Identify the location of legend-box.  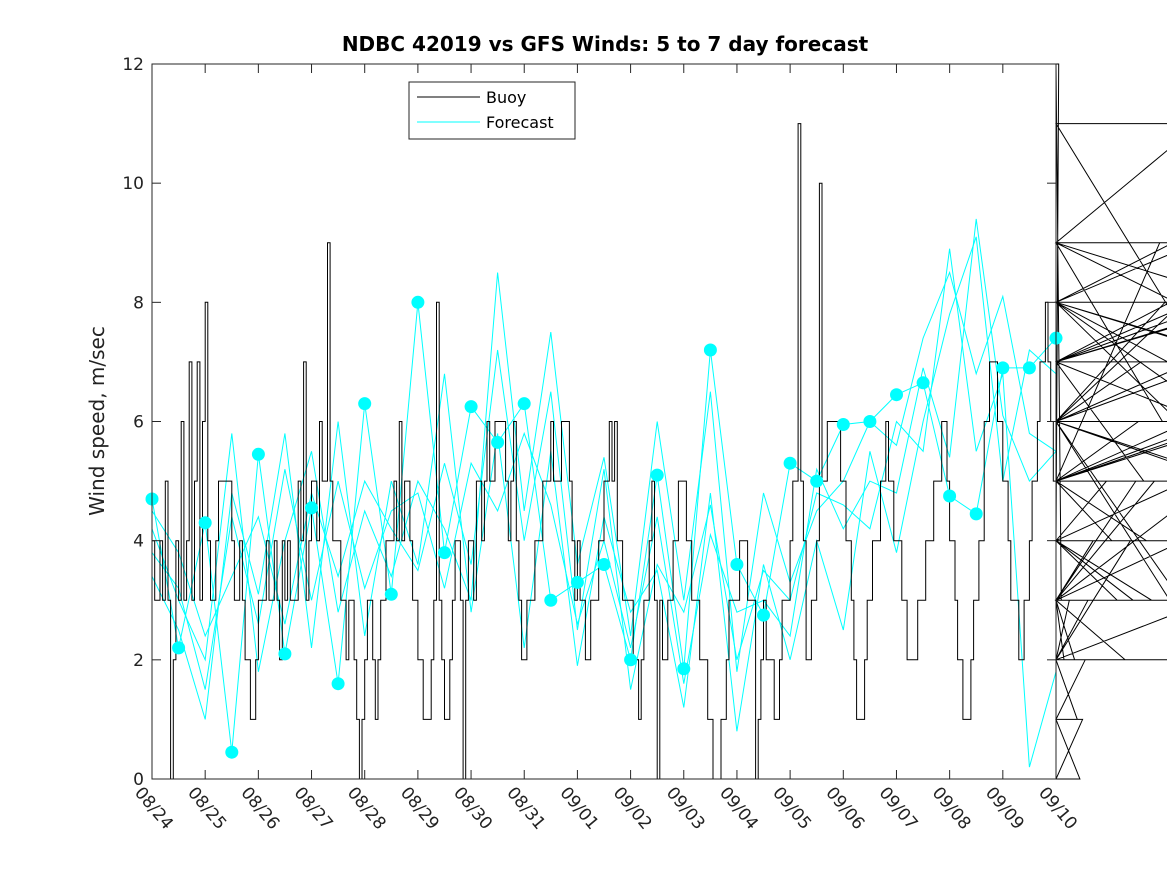
(492, 110).